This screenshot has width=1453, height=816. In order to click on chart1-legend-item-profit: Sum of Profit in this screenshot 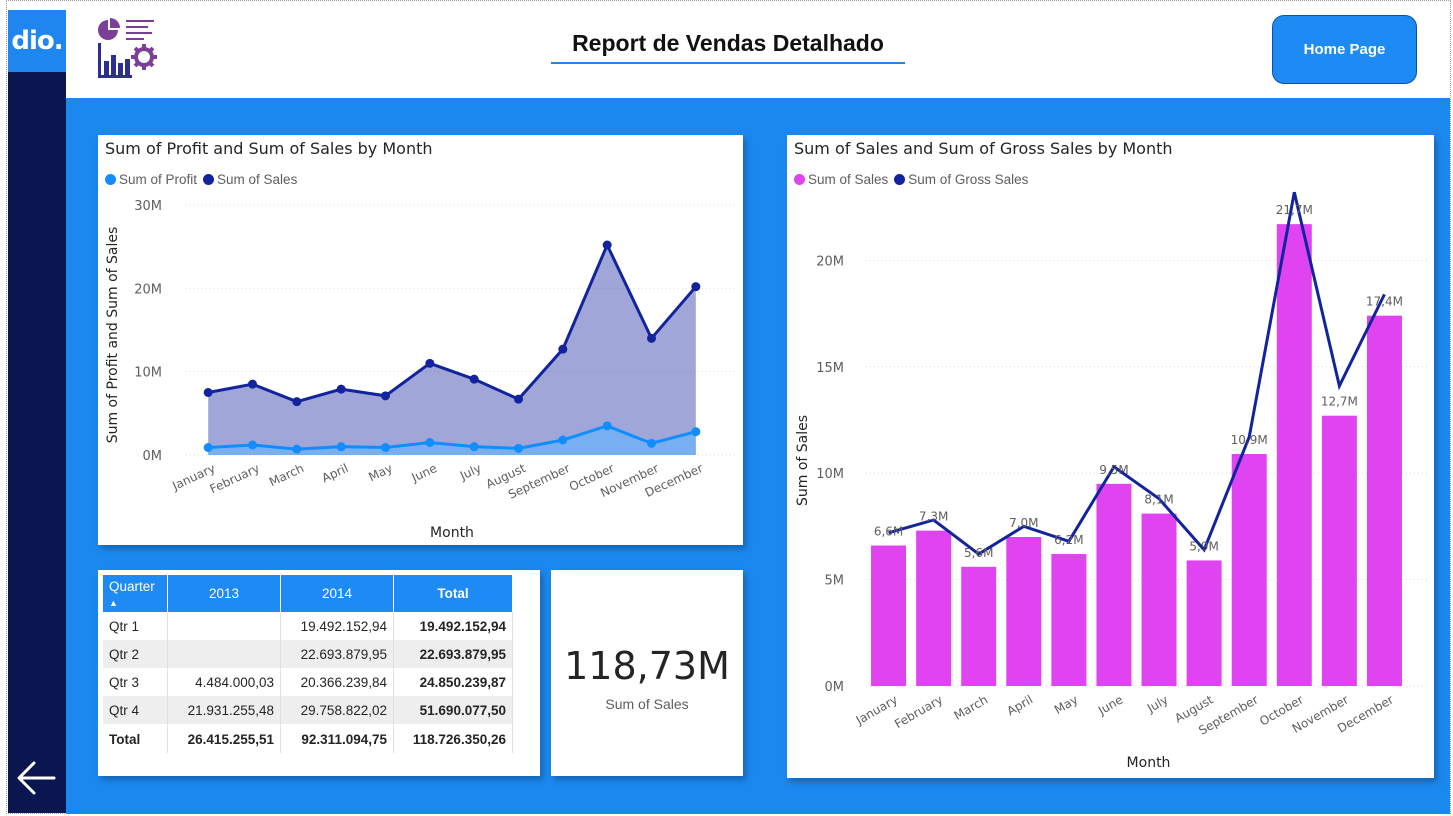, I will do `click(151, 179)`.